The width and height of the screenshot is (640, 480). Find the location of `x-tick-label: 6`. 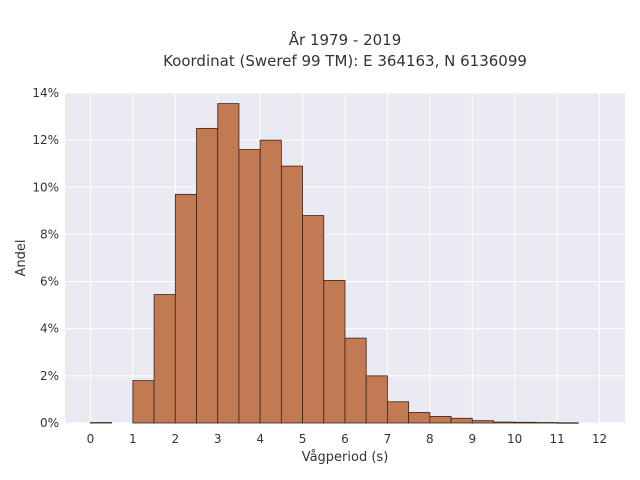

x-tick-label: 6 is located at coordinates (345, 439).